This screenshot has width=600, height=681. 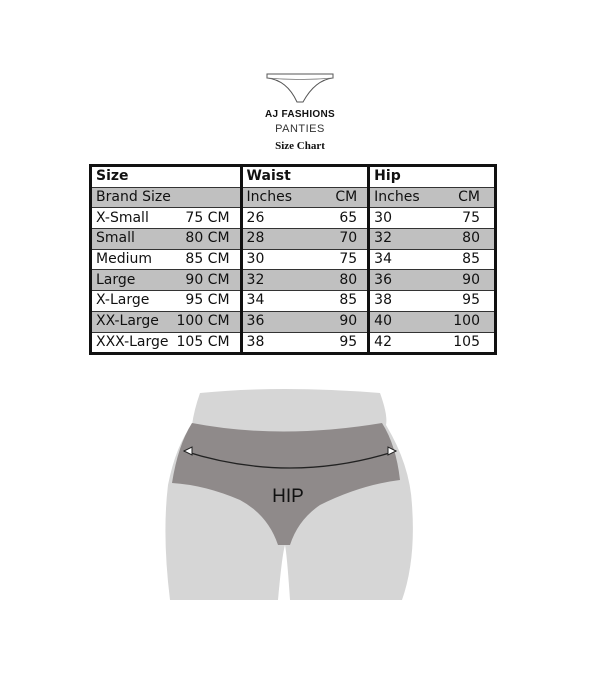 I want to click on group-header-row: Size Waist Hip, so click(x=293, y=176).